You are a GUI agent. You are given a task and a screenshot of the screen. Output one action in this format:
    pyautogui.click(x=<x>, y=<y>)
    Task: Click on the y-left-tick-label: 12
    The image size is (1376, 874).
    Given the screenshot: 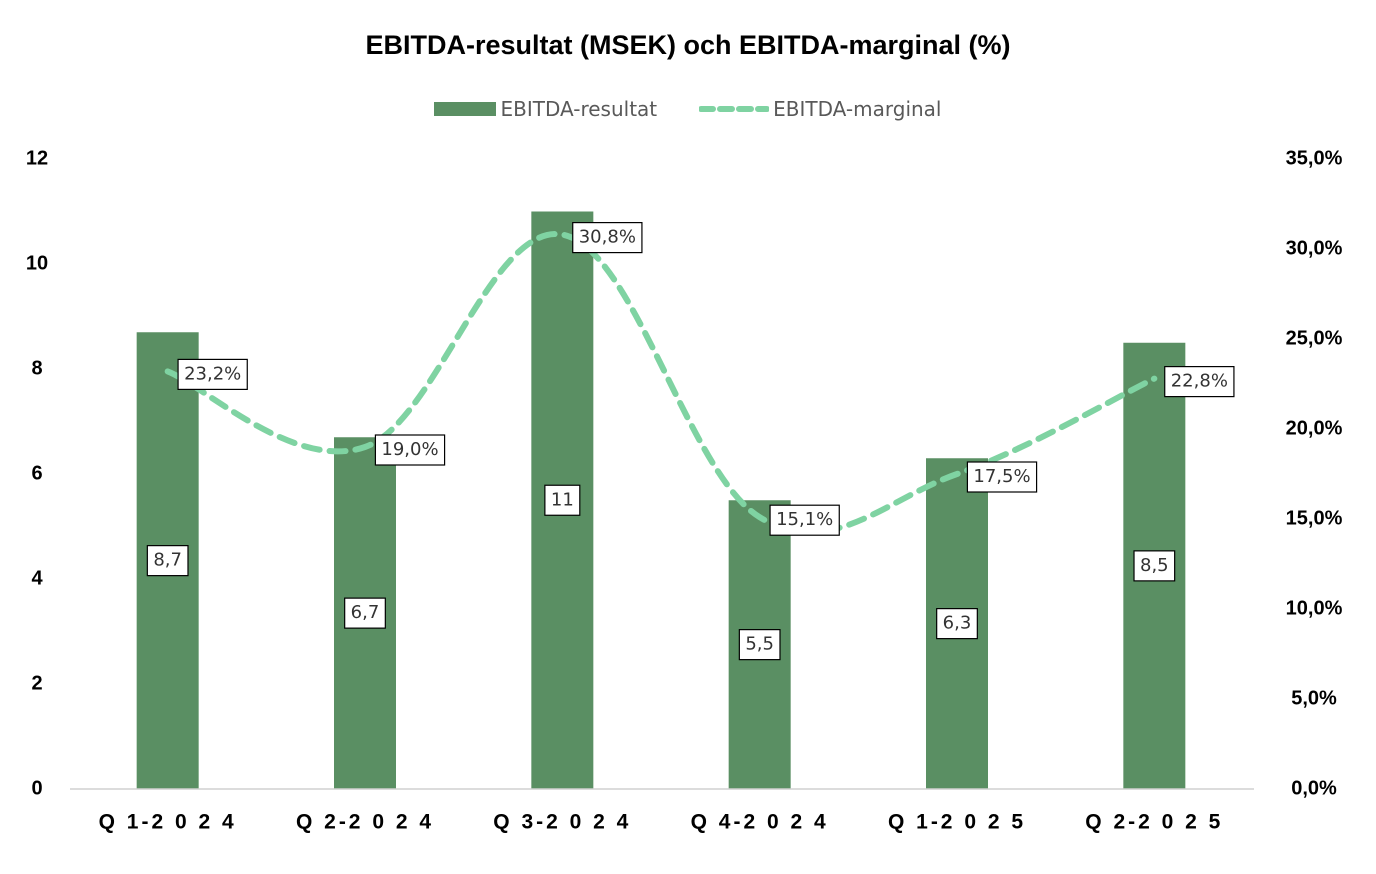 What is the action you would take?
    pyautogui.click(x=37, y=158)
    